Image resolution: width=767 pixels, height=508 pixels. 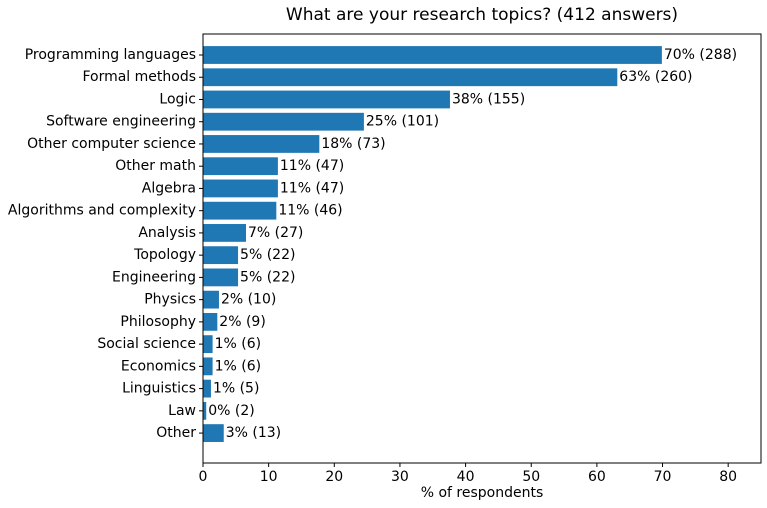 I want to click on x-tick-label: 60, so click(x=597, y=477).